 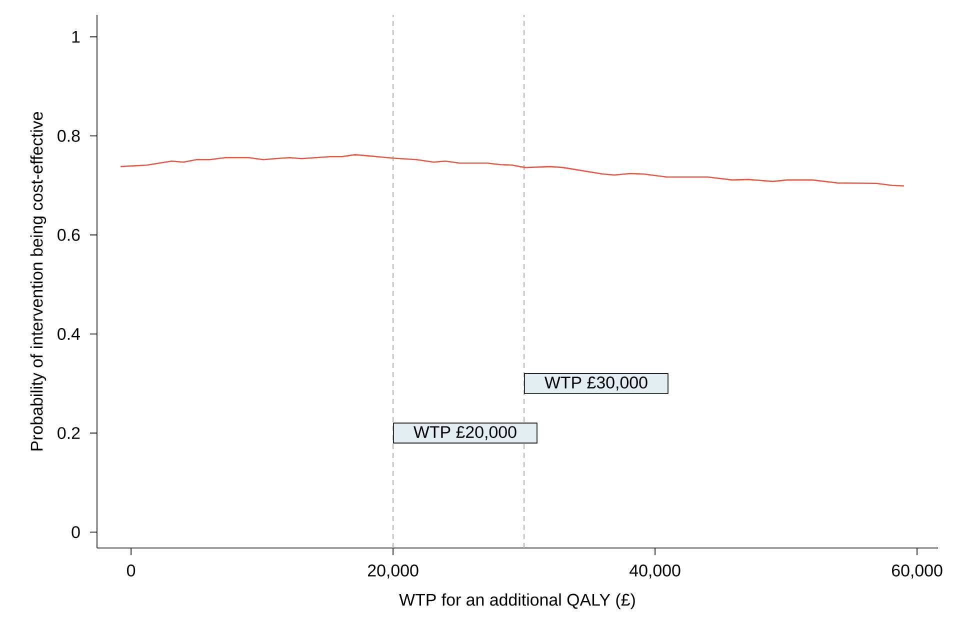 I want to click on annotation: WTP £20,000, so click(x=465, y=433).